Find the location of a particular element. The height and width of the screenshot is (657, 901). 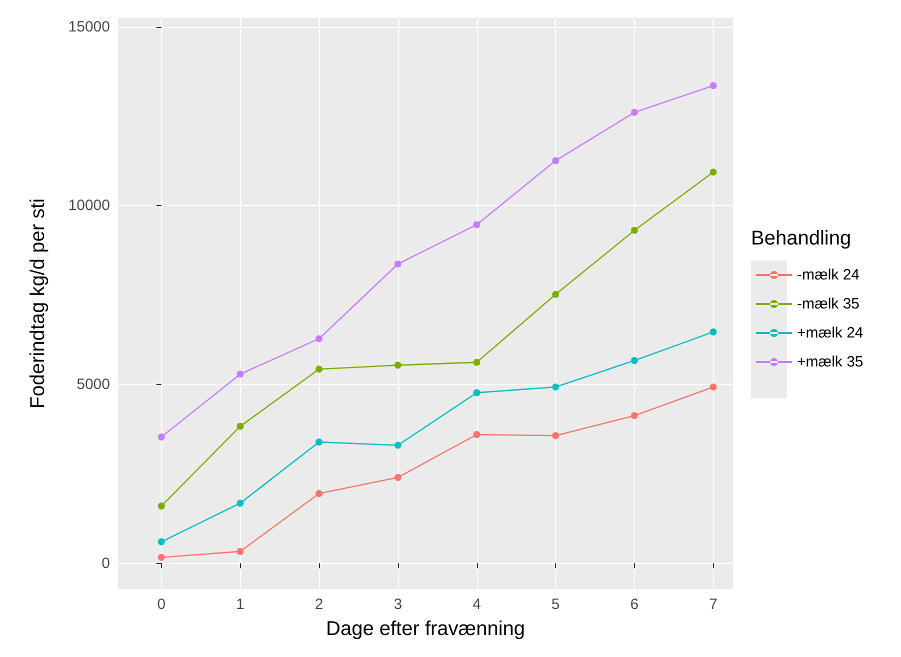

legend-label: -mælk 35 is located at coordinates (828, 304).